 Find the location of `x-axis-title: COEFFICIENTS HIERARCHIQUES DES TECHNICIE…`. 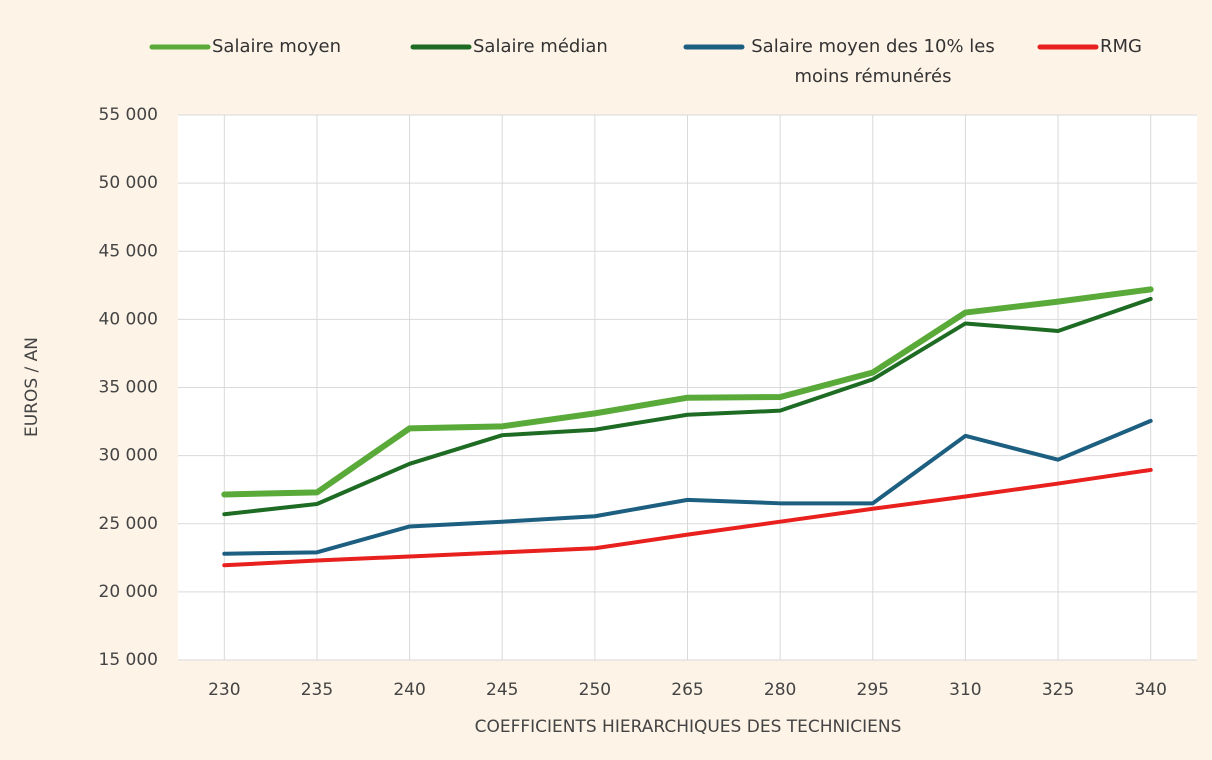

x-axis-title: COEFFICIENTS HIERARCHIQUES DES TECHNICIE… is located at coordinates (688, 727).